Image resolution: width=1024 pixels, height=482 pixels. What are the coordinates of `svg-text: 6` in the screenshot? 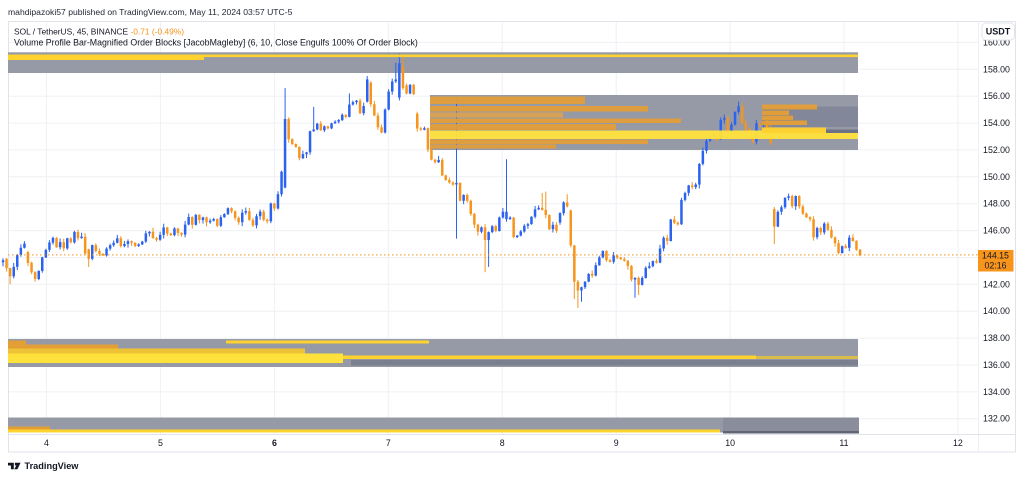 It's located at (274, 443).